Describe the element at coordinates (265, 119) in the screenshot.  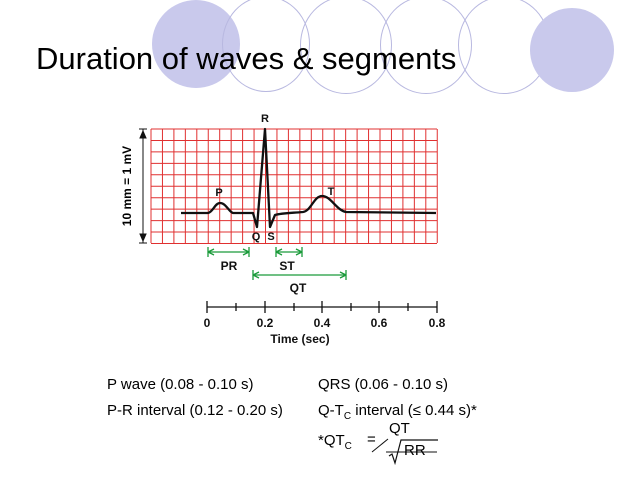
I see `wave-label-r: R` at that location.